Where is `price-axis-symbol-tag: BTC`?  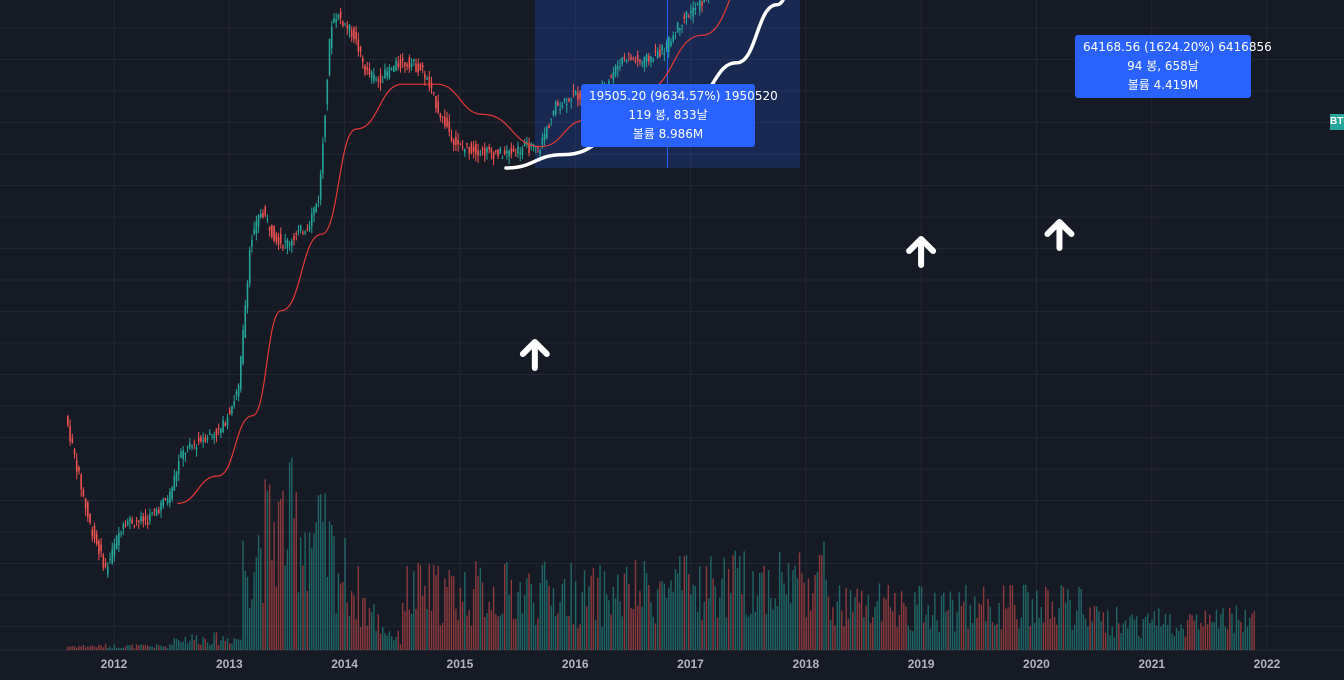
price-axis-symbol-tag: BTC is located at coordinates (1337, 122).